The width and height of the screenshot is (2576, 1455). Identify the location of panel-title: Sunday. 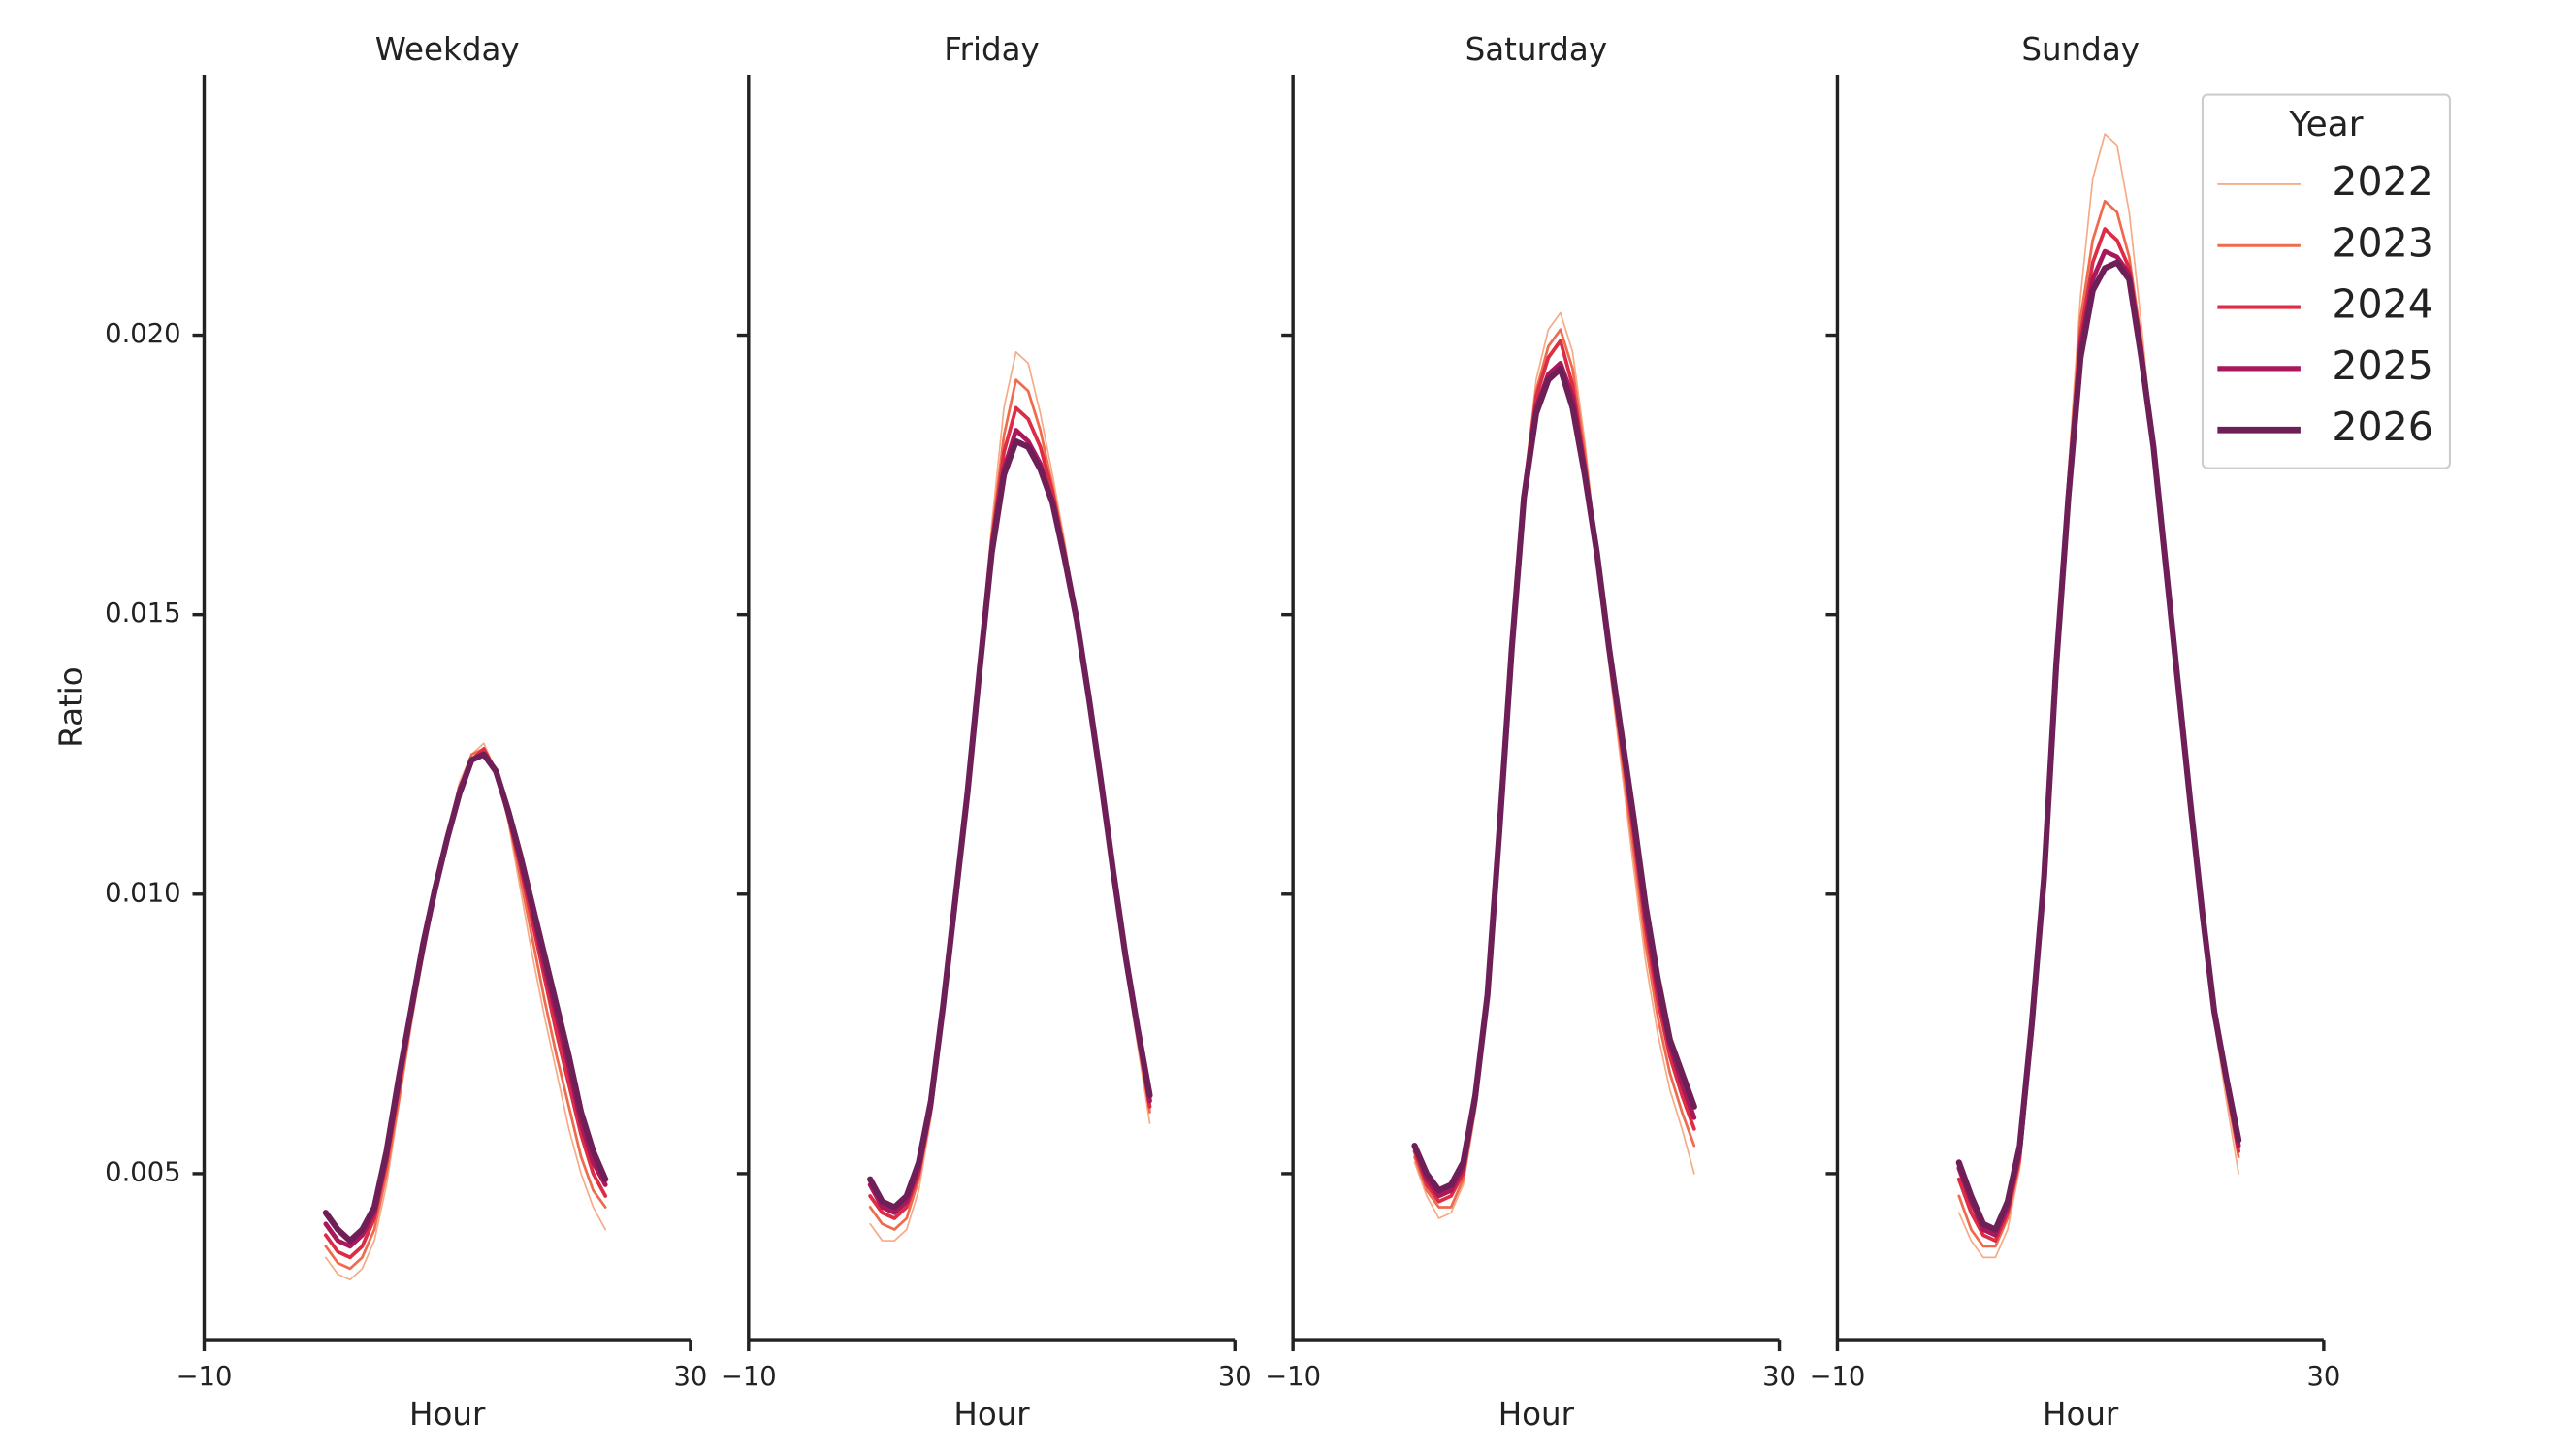
(2080, 49).